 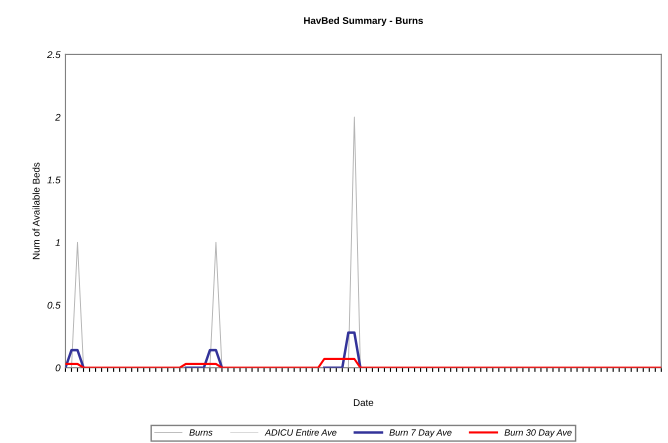 What do you see at coordinates (57, 117) in the screenshot?
I see `y-tick-label: 2` at bounding box center [57, 117].